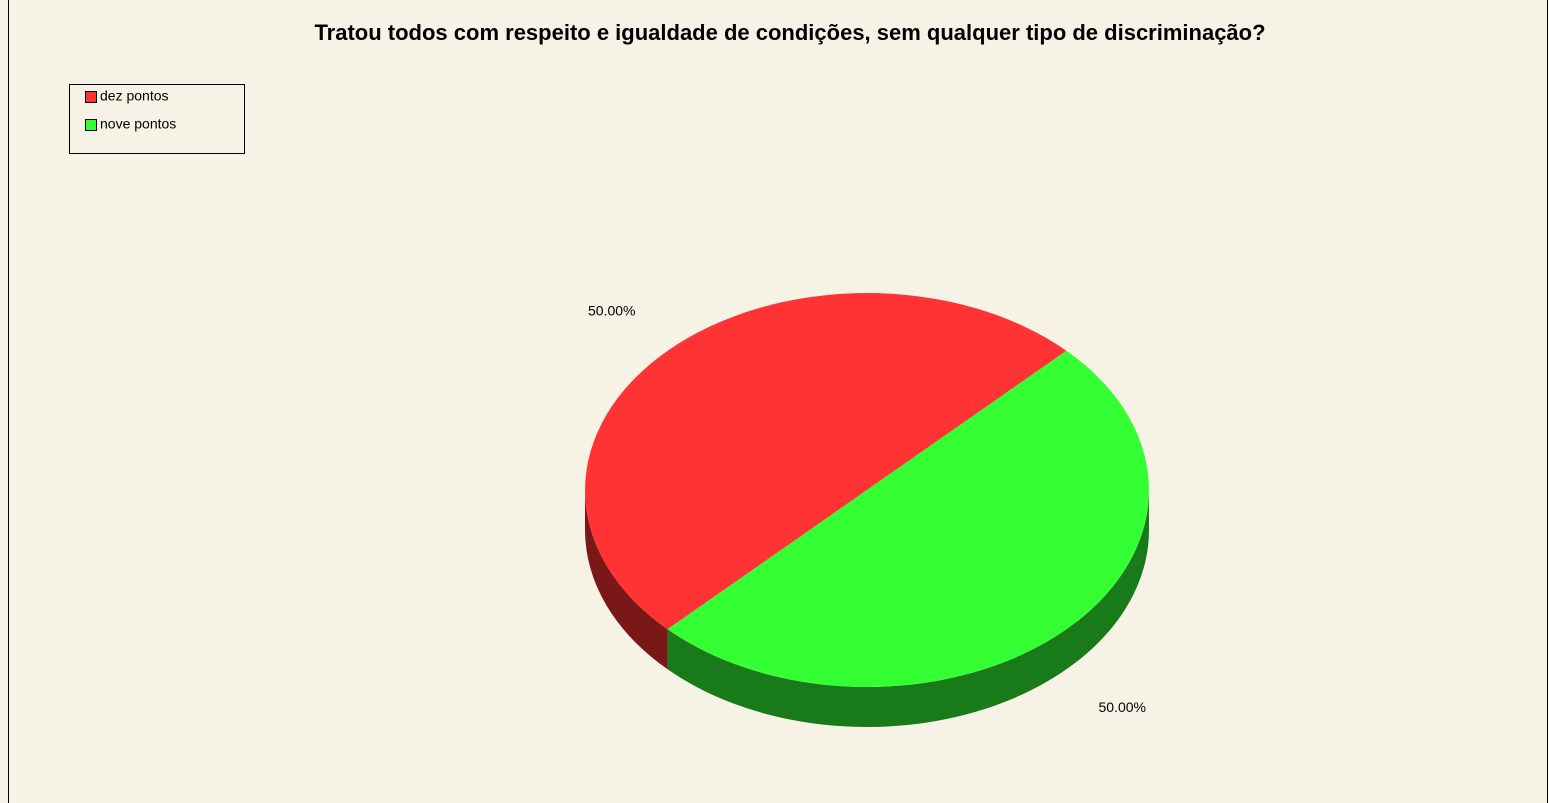  Describe the element at coordinates (138, 124) in the screenshot. I see `legend-label: nove pontos` at that location.